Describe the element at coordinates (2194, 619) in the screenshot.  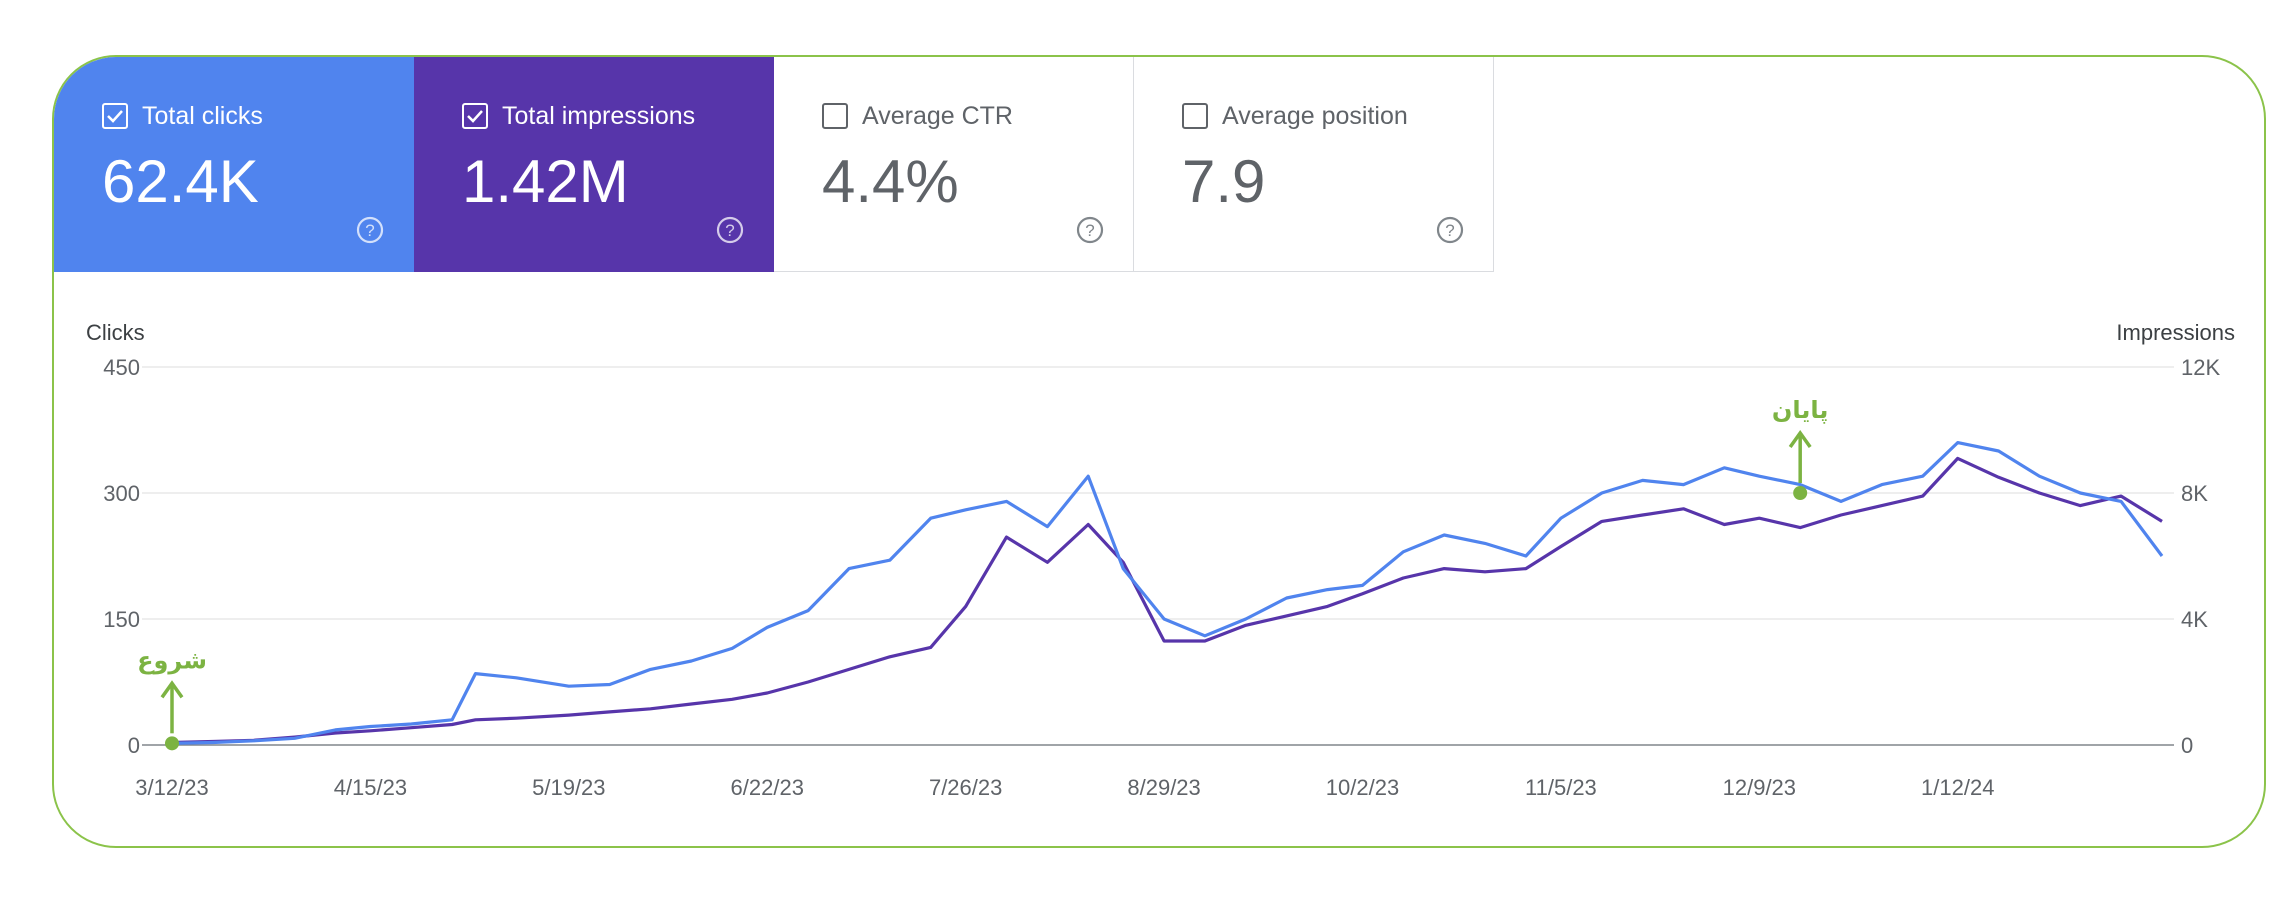
I see `right-tick-label: 4K` at that location.